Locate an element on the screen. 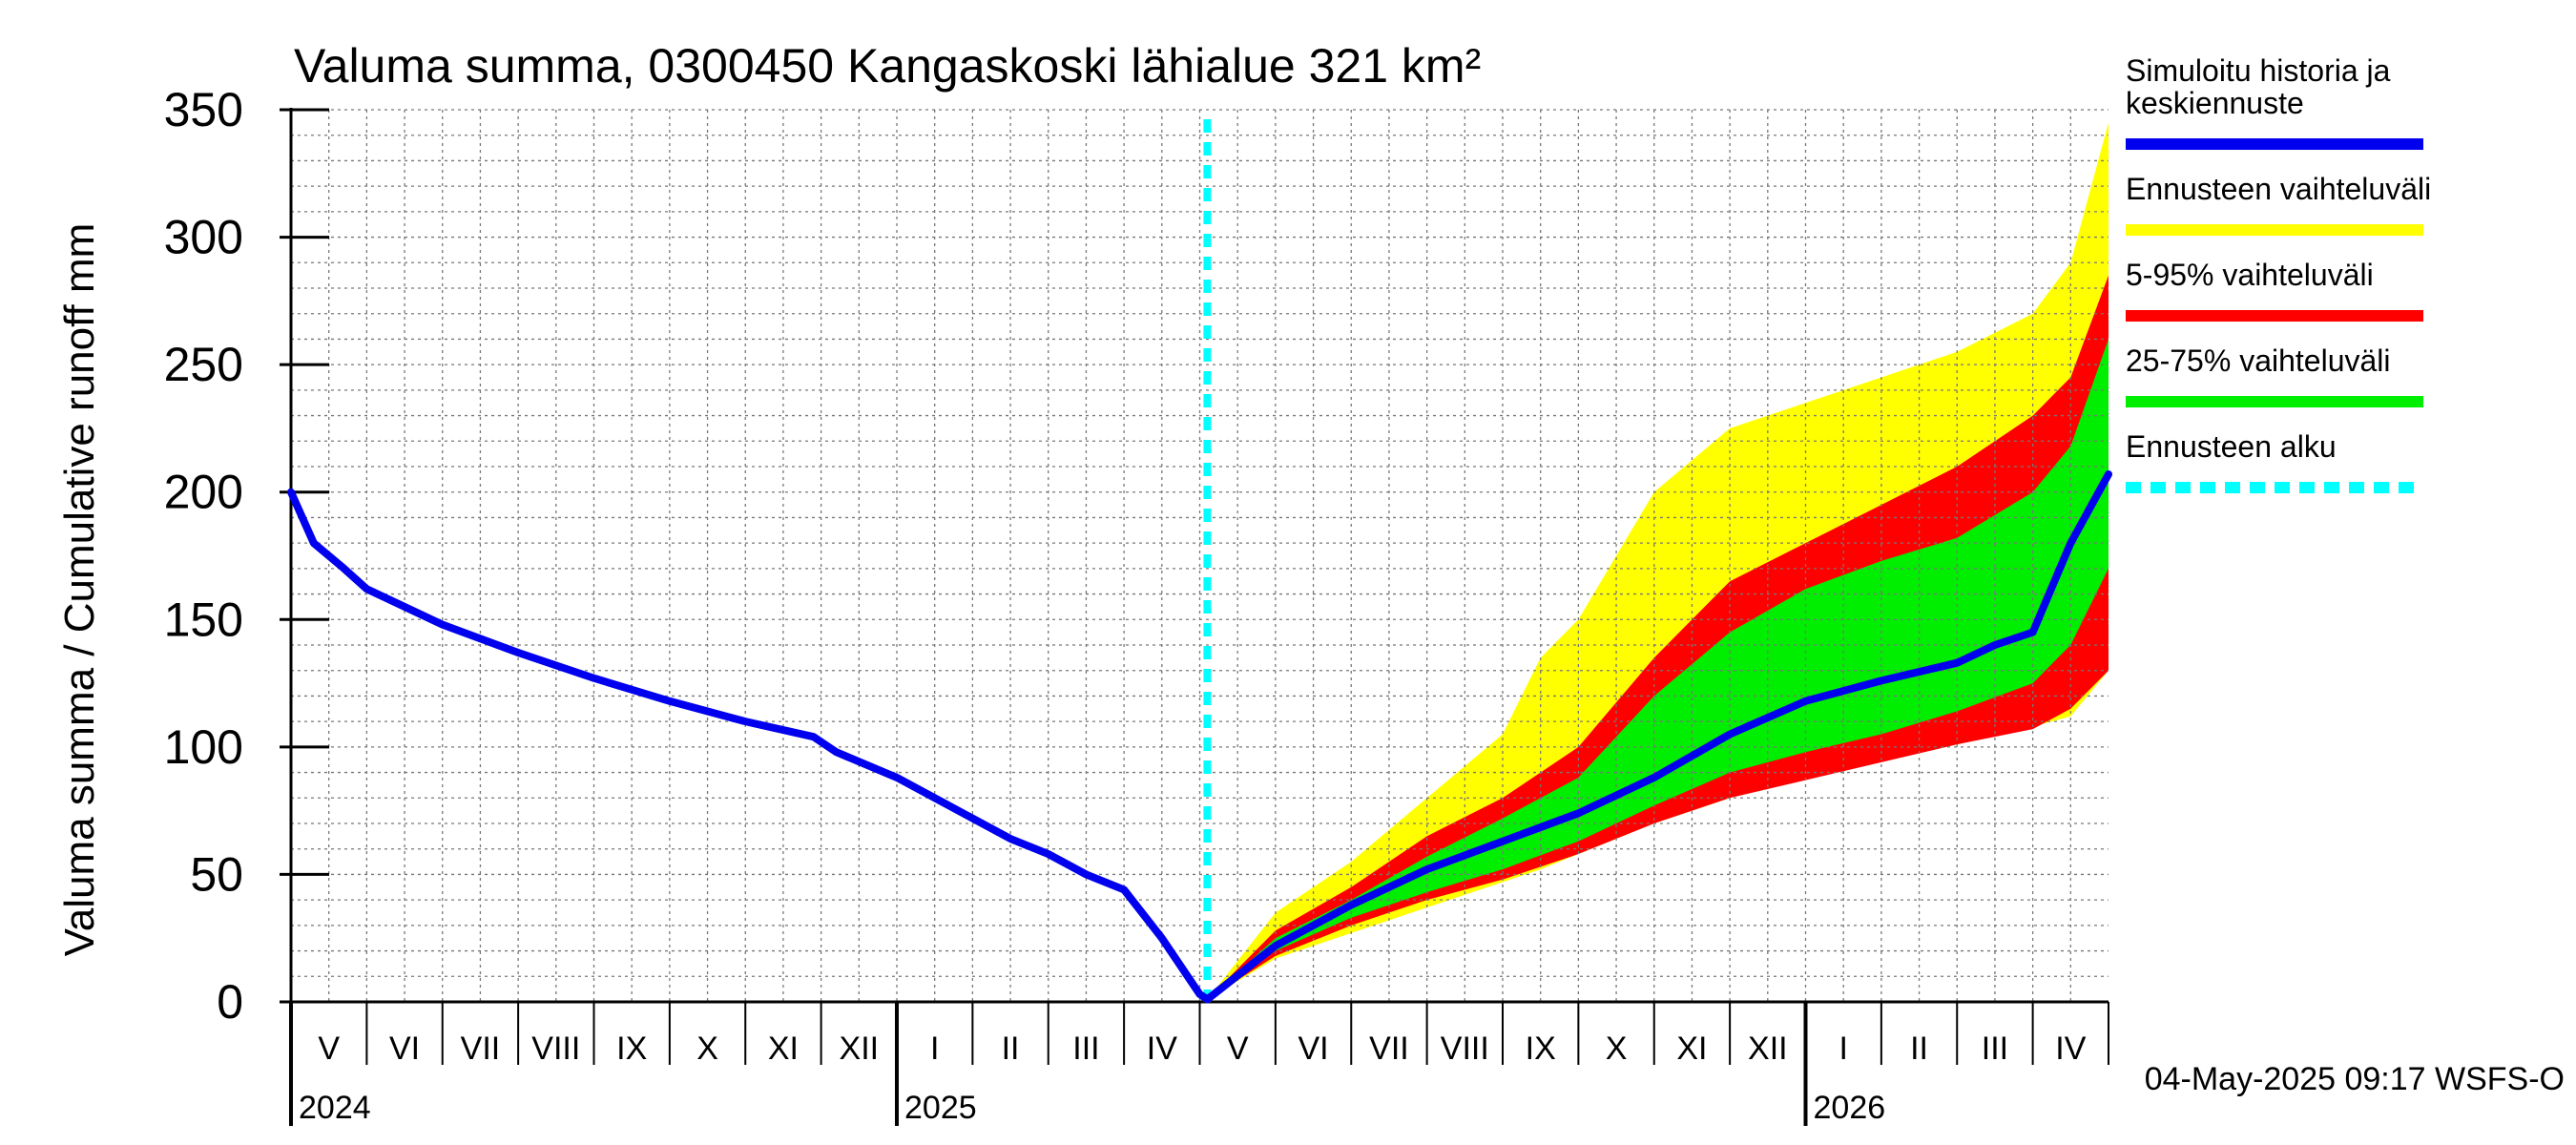 The width and height of the screenshot is (2576, 1145). y-tick-label: 250 is located at coordinates (203, 364).